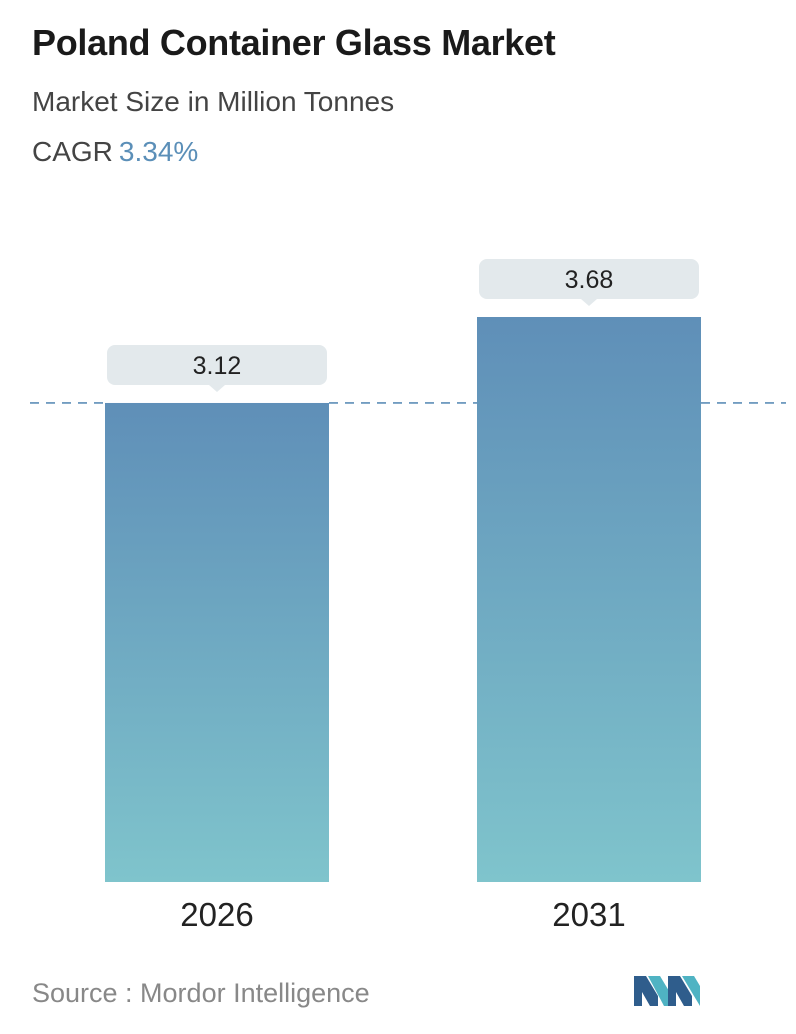 This screenshot has height=1034, width=796. What do you see at coordinates (667, 991) in the screenshot?
I see `mordor-intelligence-logo` at bounding box center [667, 991].